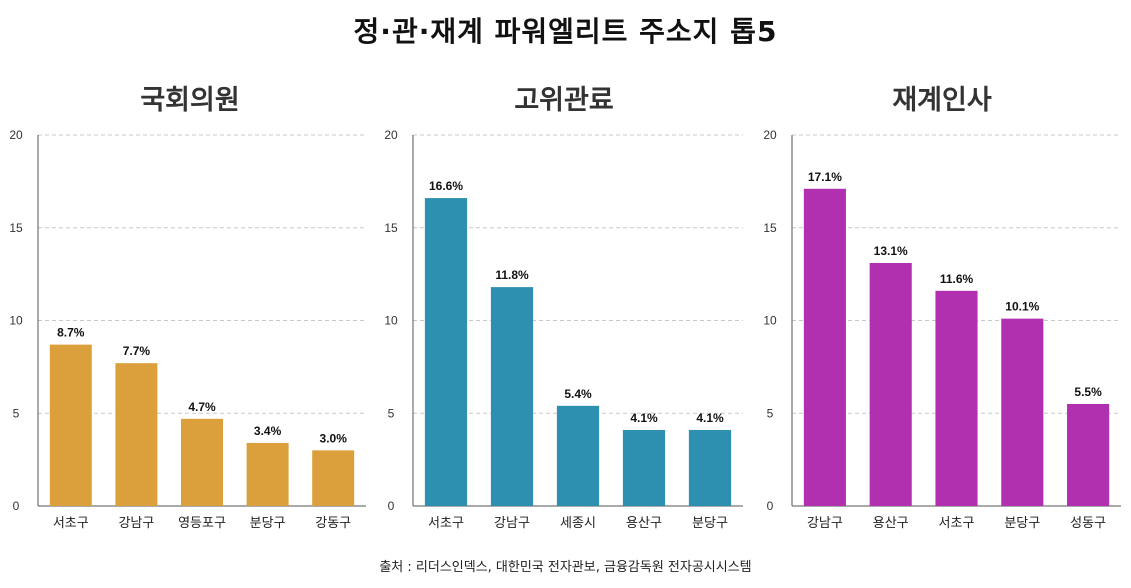 This screenshot has height=588, width=1131. Describe the element at coordinates (1088, 392) in the screenshot. I see `data-label: 5.5%` at that location.